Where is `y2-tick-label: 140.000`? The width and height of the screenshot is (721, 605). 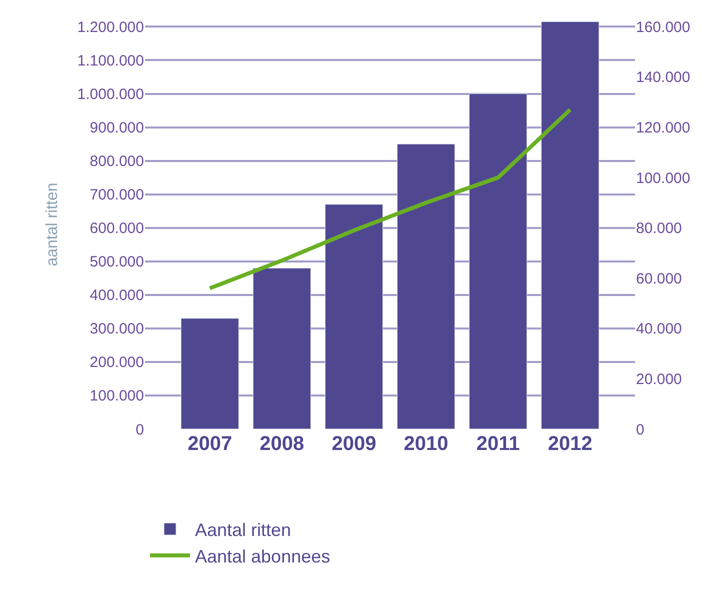 y2-tick-label: 140.000 is located at coordinates (663, 77).